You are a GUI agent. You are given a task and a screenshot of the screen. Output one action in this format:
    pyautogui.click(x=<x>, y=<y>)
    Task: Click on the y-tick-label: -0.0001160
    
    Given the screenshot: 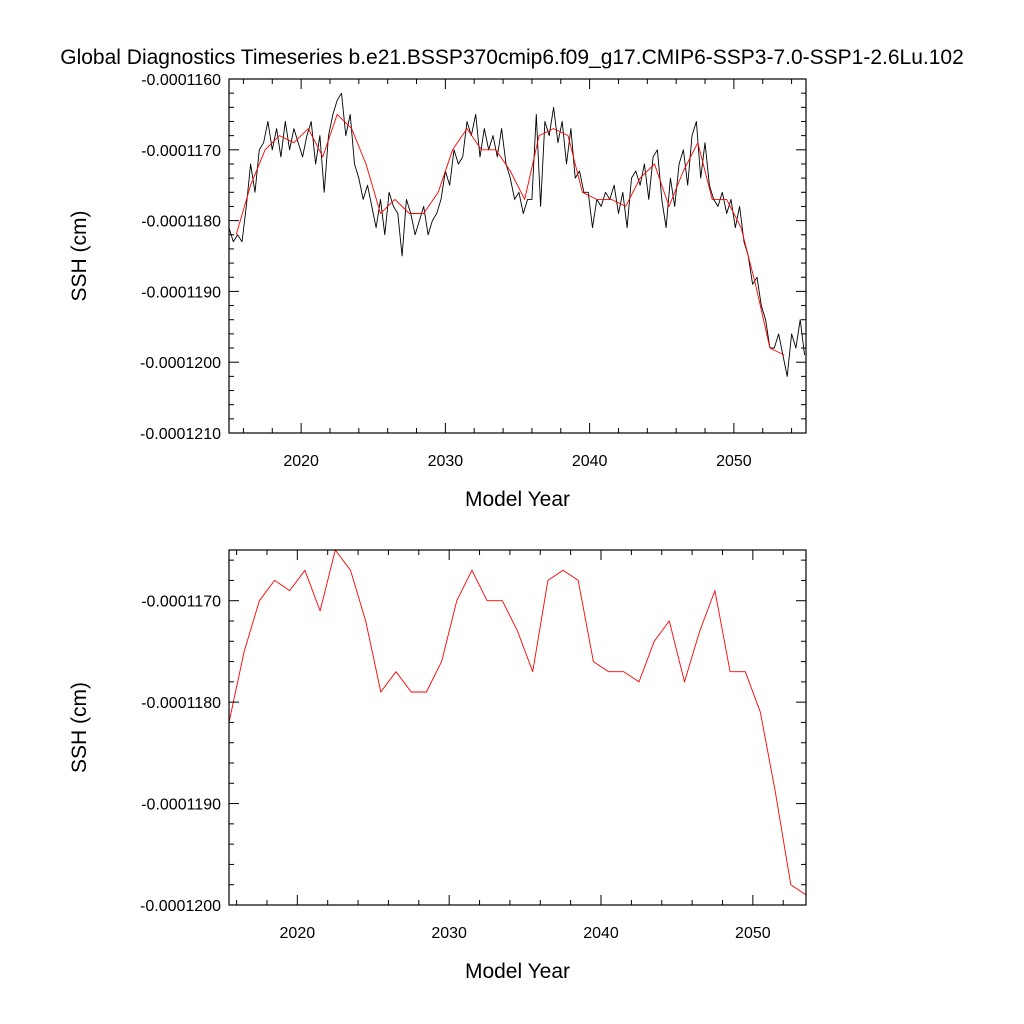 What is the action you would take?
    pyautogui.click(x=181, y=80)
    